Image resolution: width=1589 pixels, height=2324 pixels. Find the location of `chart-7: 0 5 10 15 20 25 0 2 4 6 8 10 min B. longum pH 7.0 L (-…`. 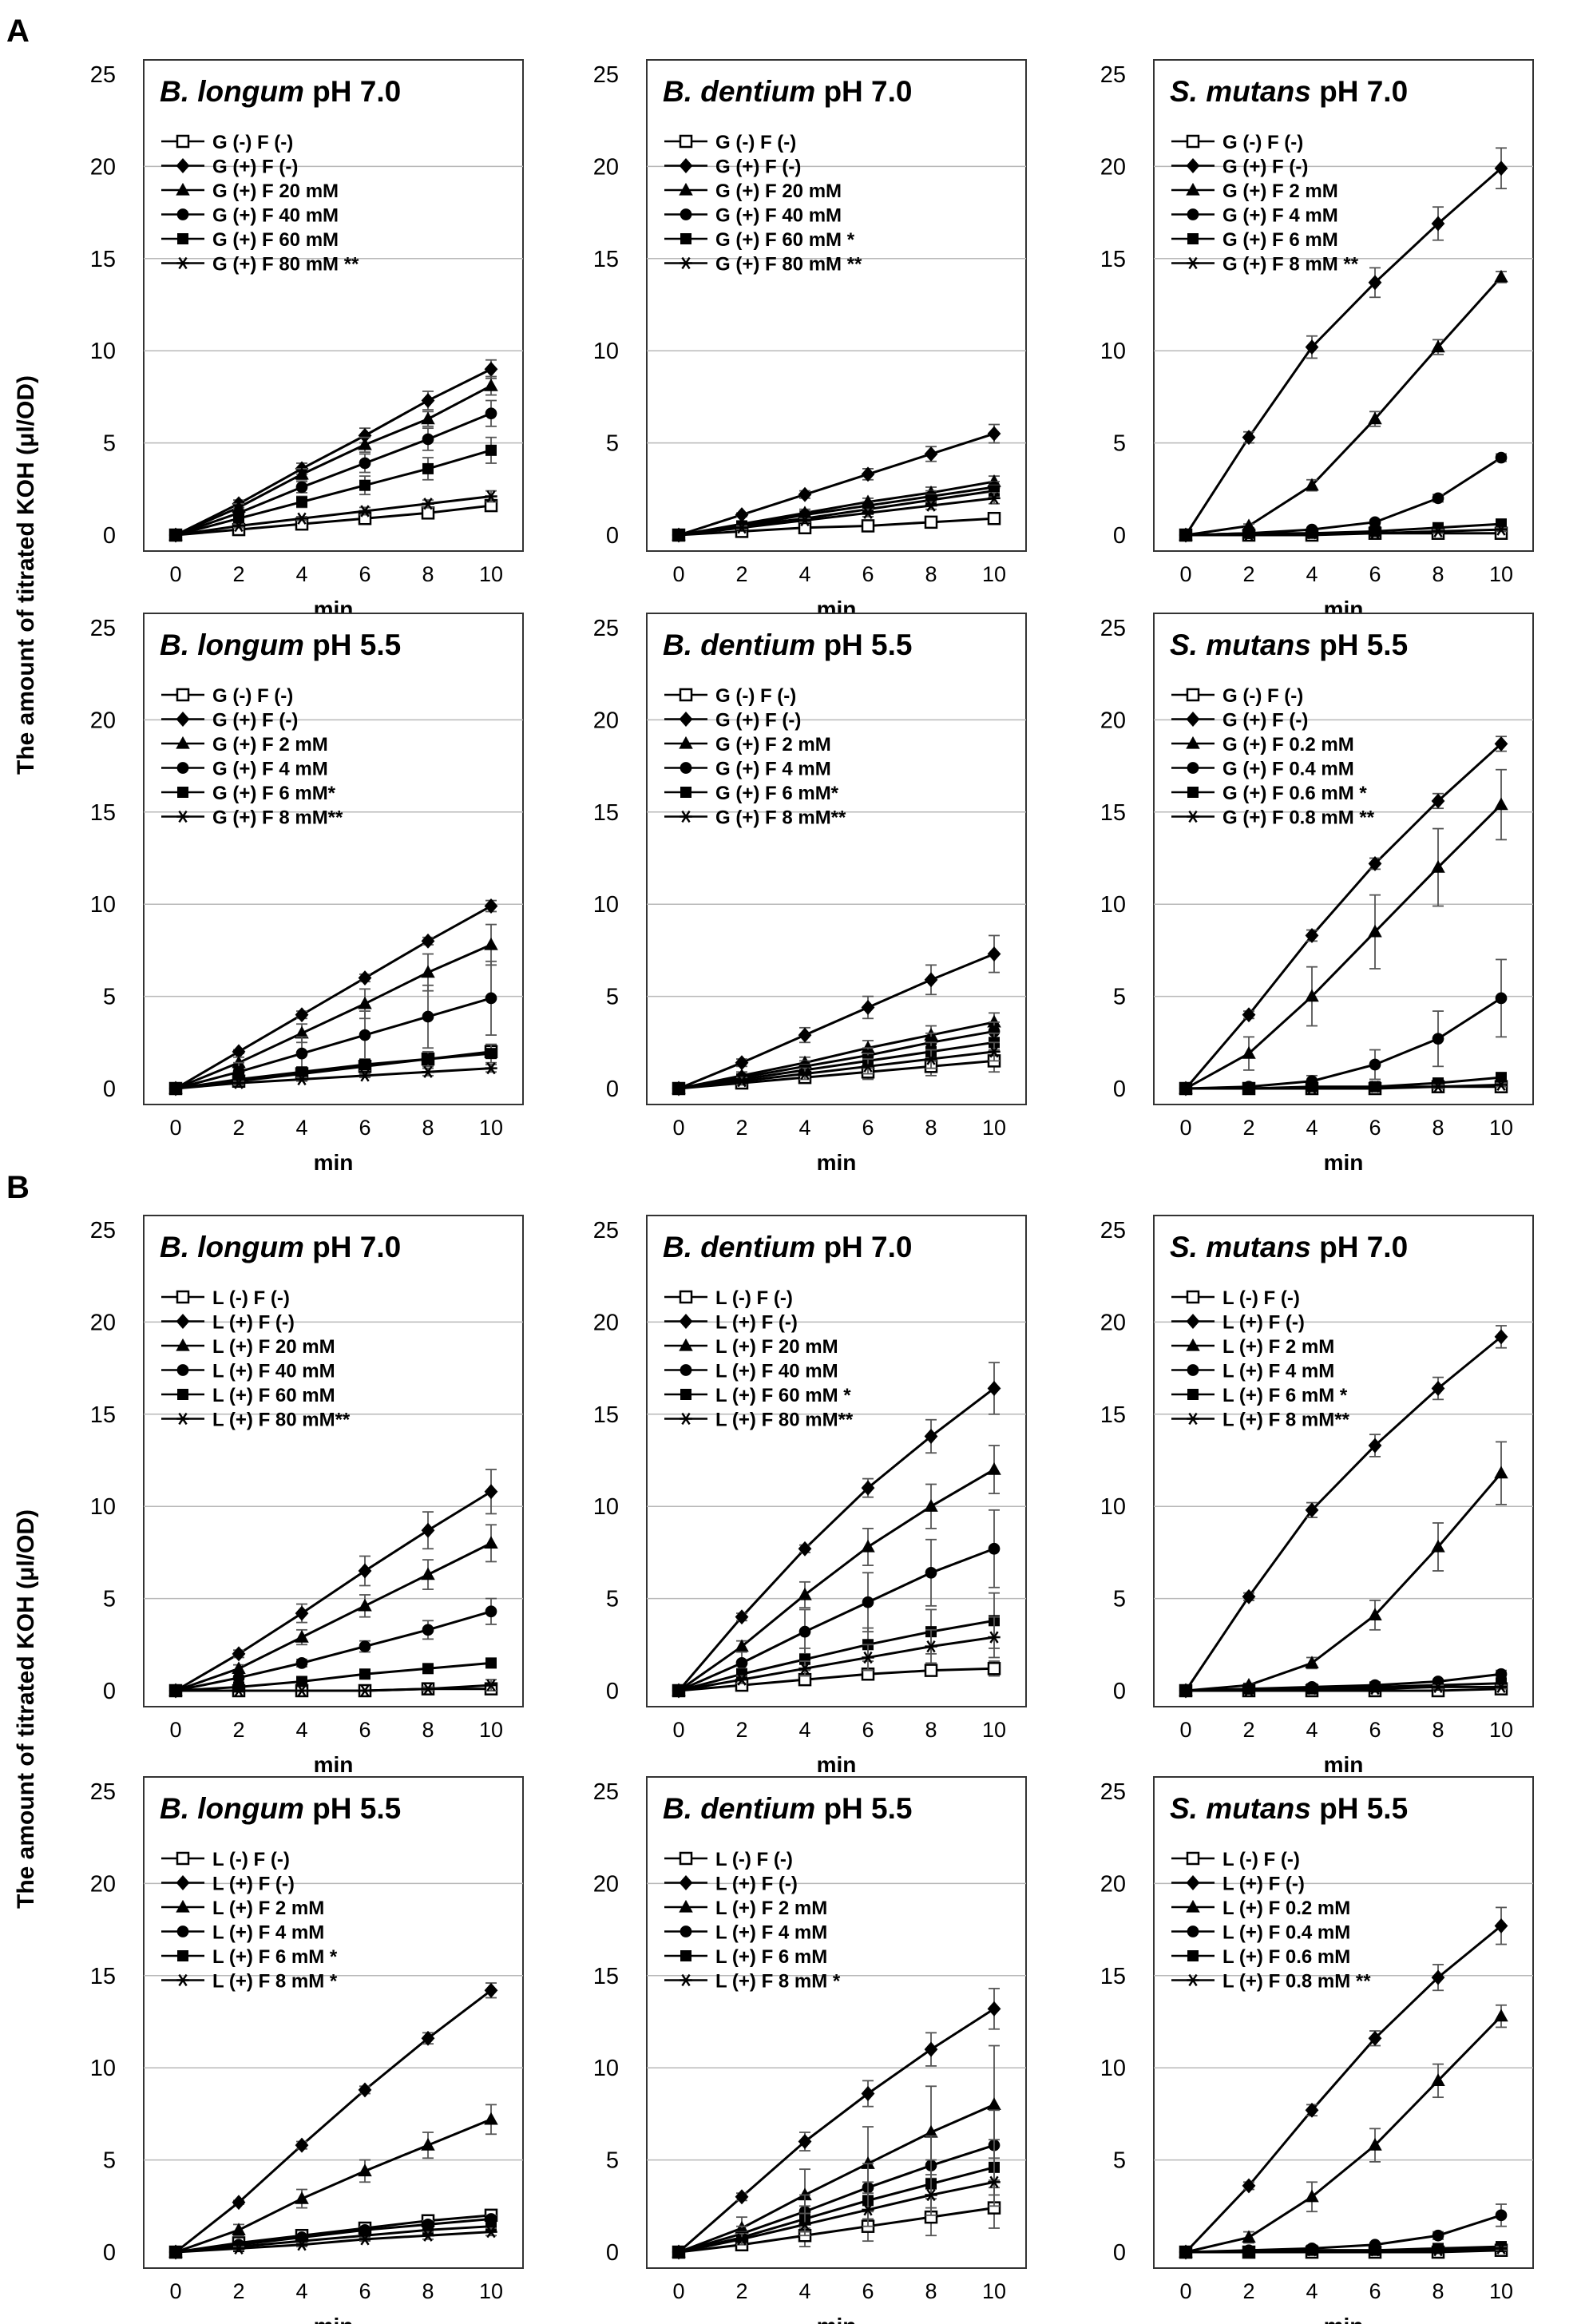

chart-7: 0 5 10 15 20 25 0 2 4 6 8 10 min B. longum pH 7.0 L (-… is located at coordinates (307, 1496).